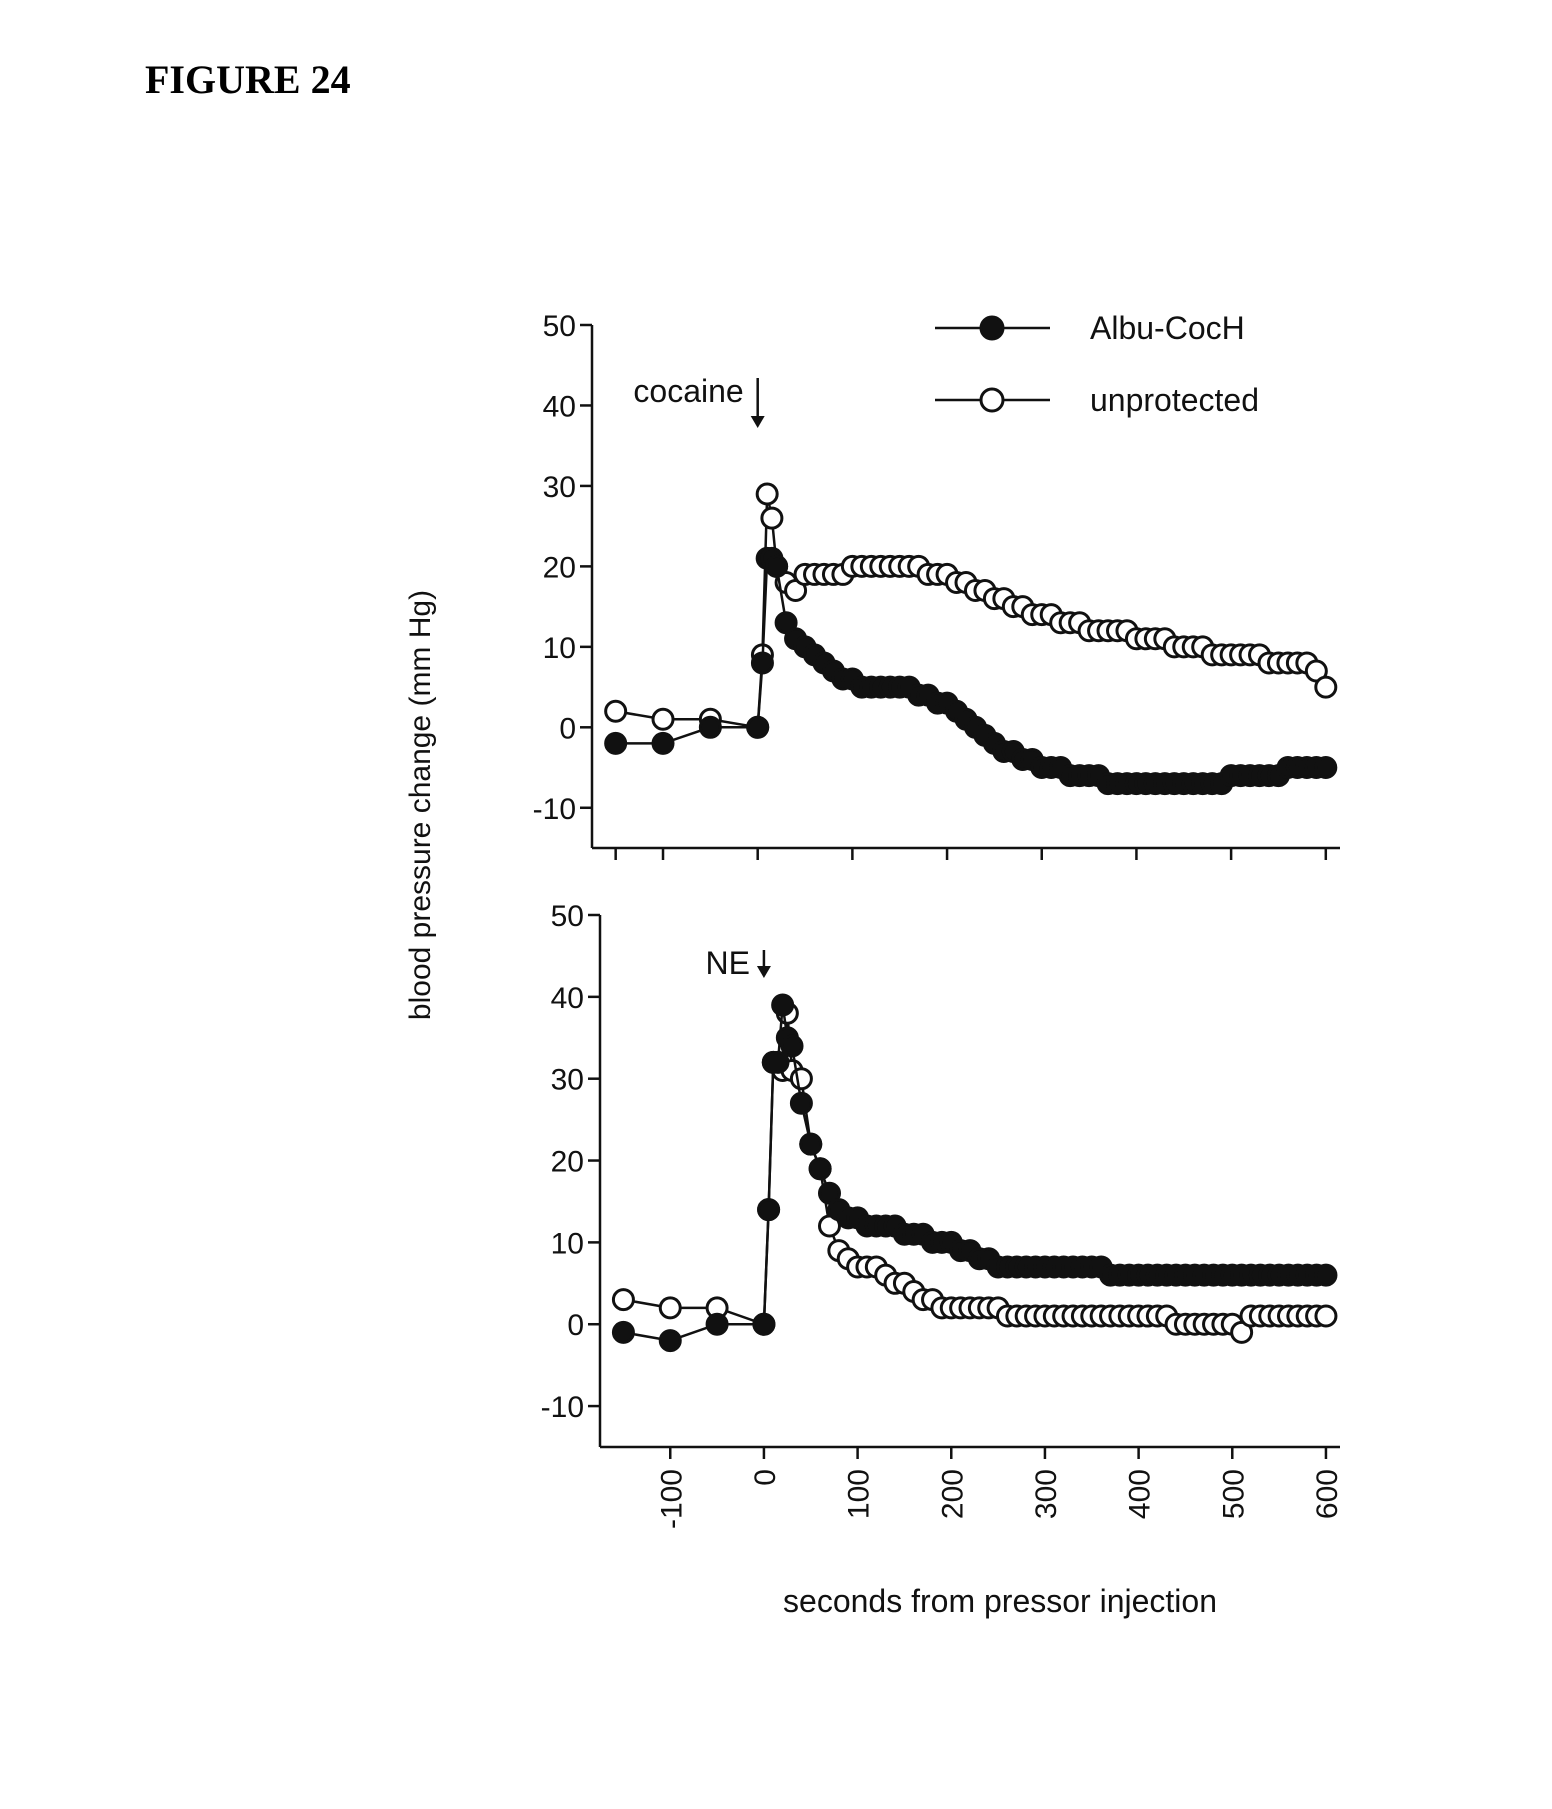 The image size is (1552, 1809). I want to click on x-tick-label: -100, so click(671, 1499).